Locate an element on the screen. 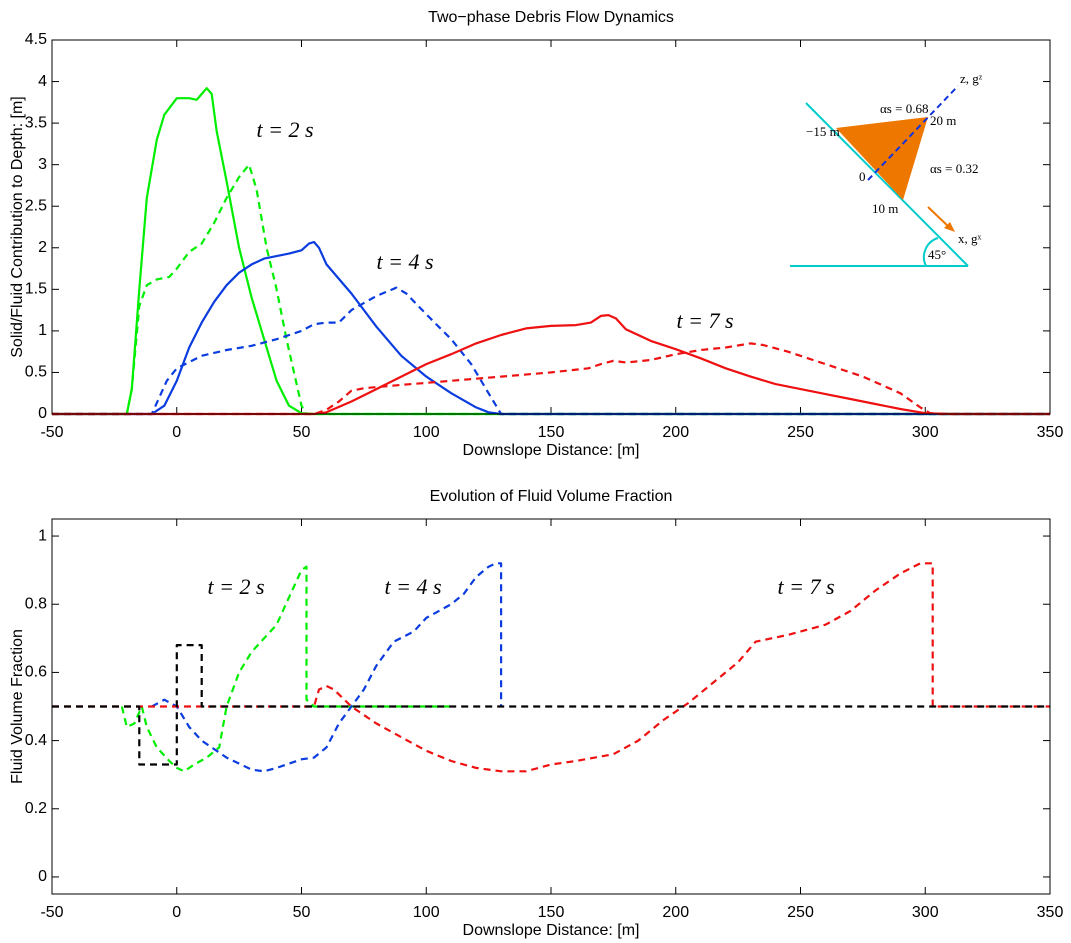 This screenshot has height=943, width=1071. slope-line is located at coordinates (887, 184).